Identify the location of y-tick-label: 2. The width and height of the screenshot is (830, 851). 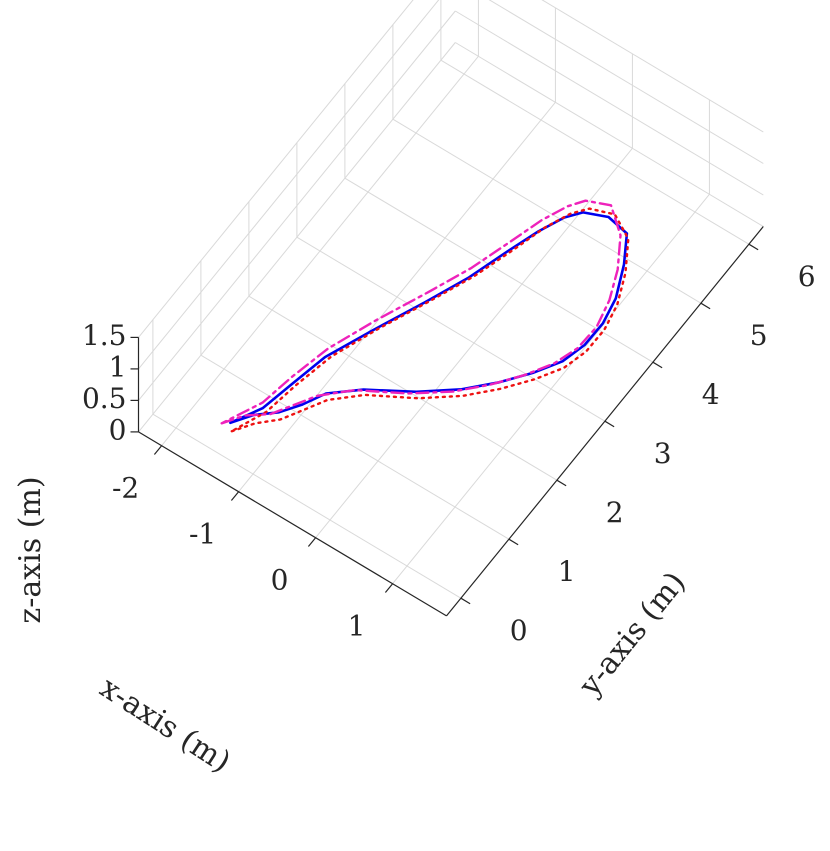
(615, 512).